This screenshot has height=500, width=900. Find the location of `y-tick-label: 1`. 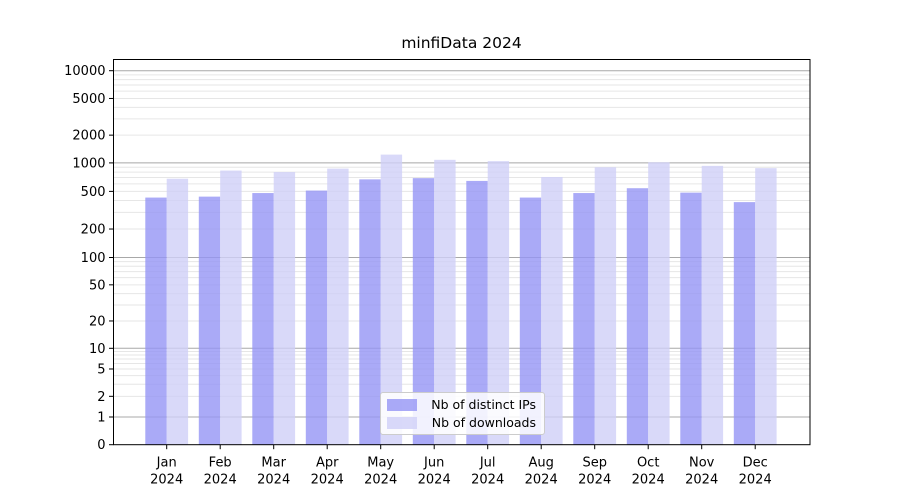

y-tick-label: 1 is located at coordinates (101, 418).